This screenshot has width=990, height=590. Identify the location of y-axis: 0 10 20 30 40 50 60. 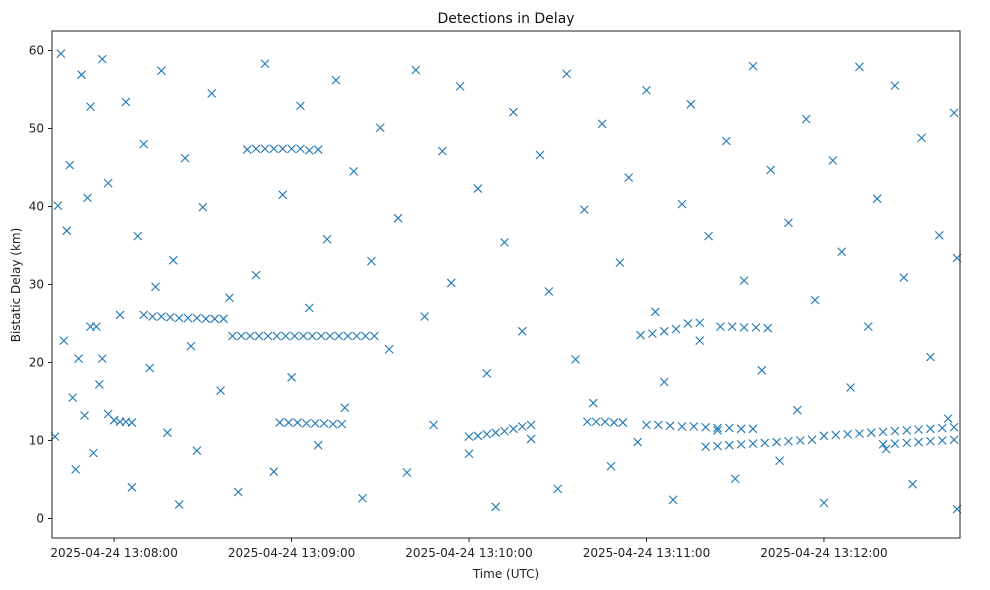
(40, 285).